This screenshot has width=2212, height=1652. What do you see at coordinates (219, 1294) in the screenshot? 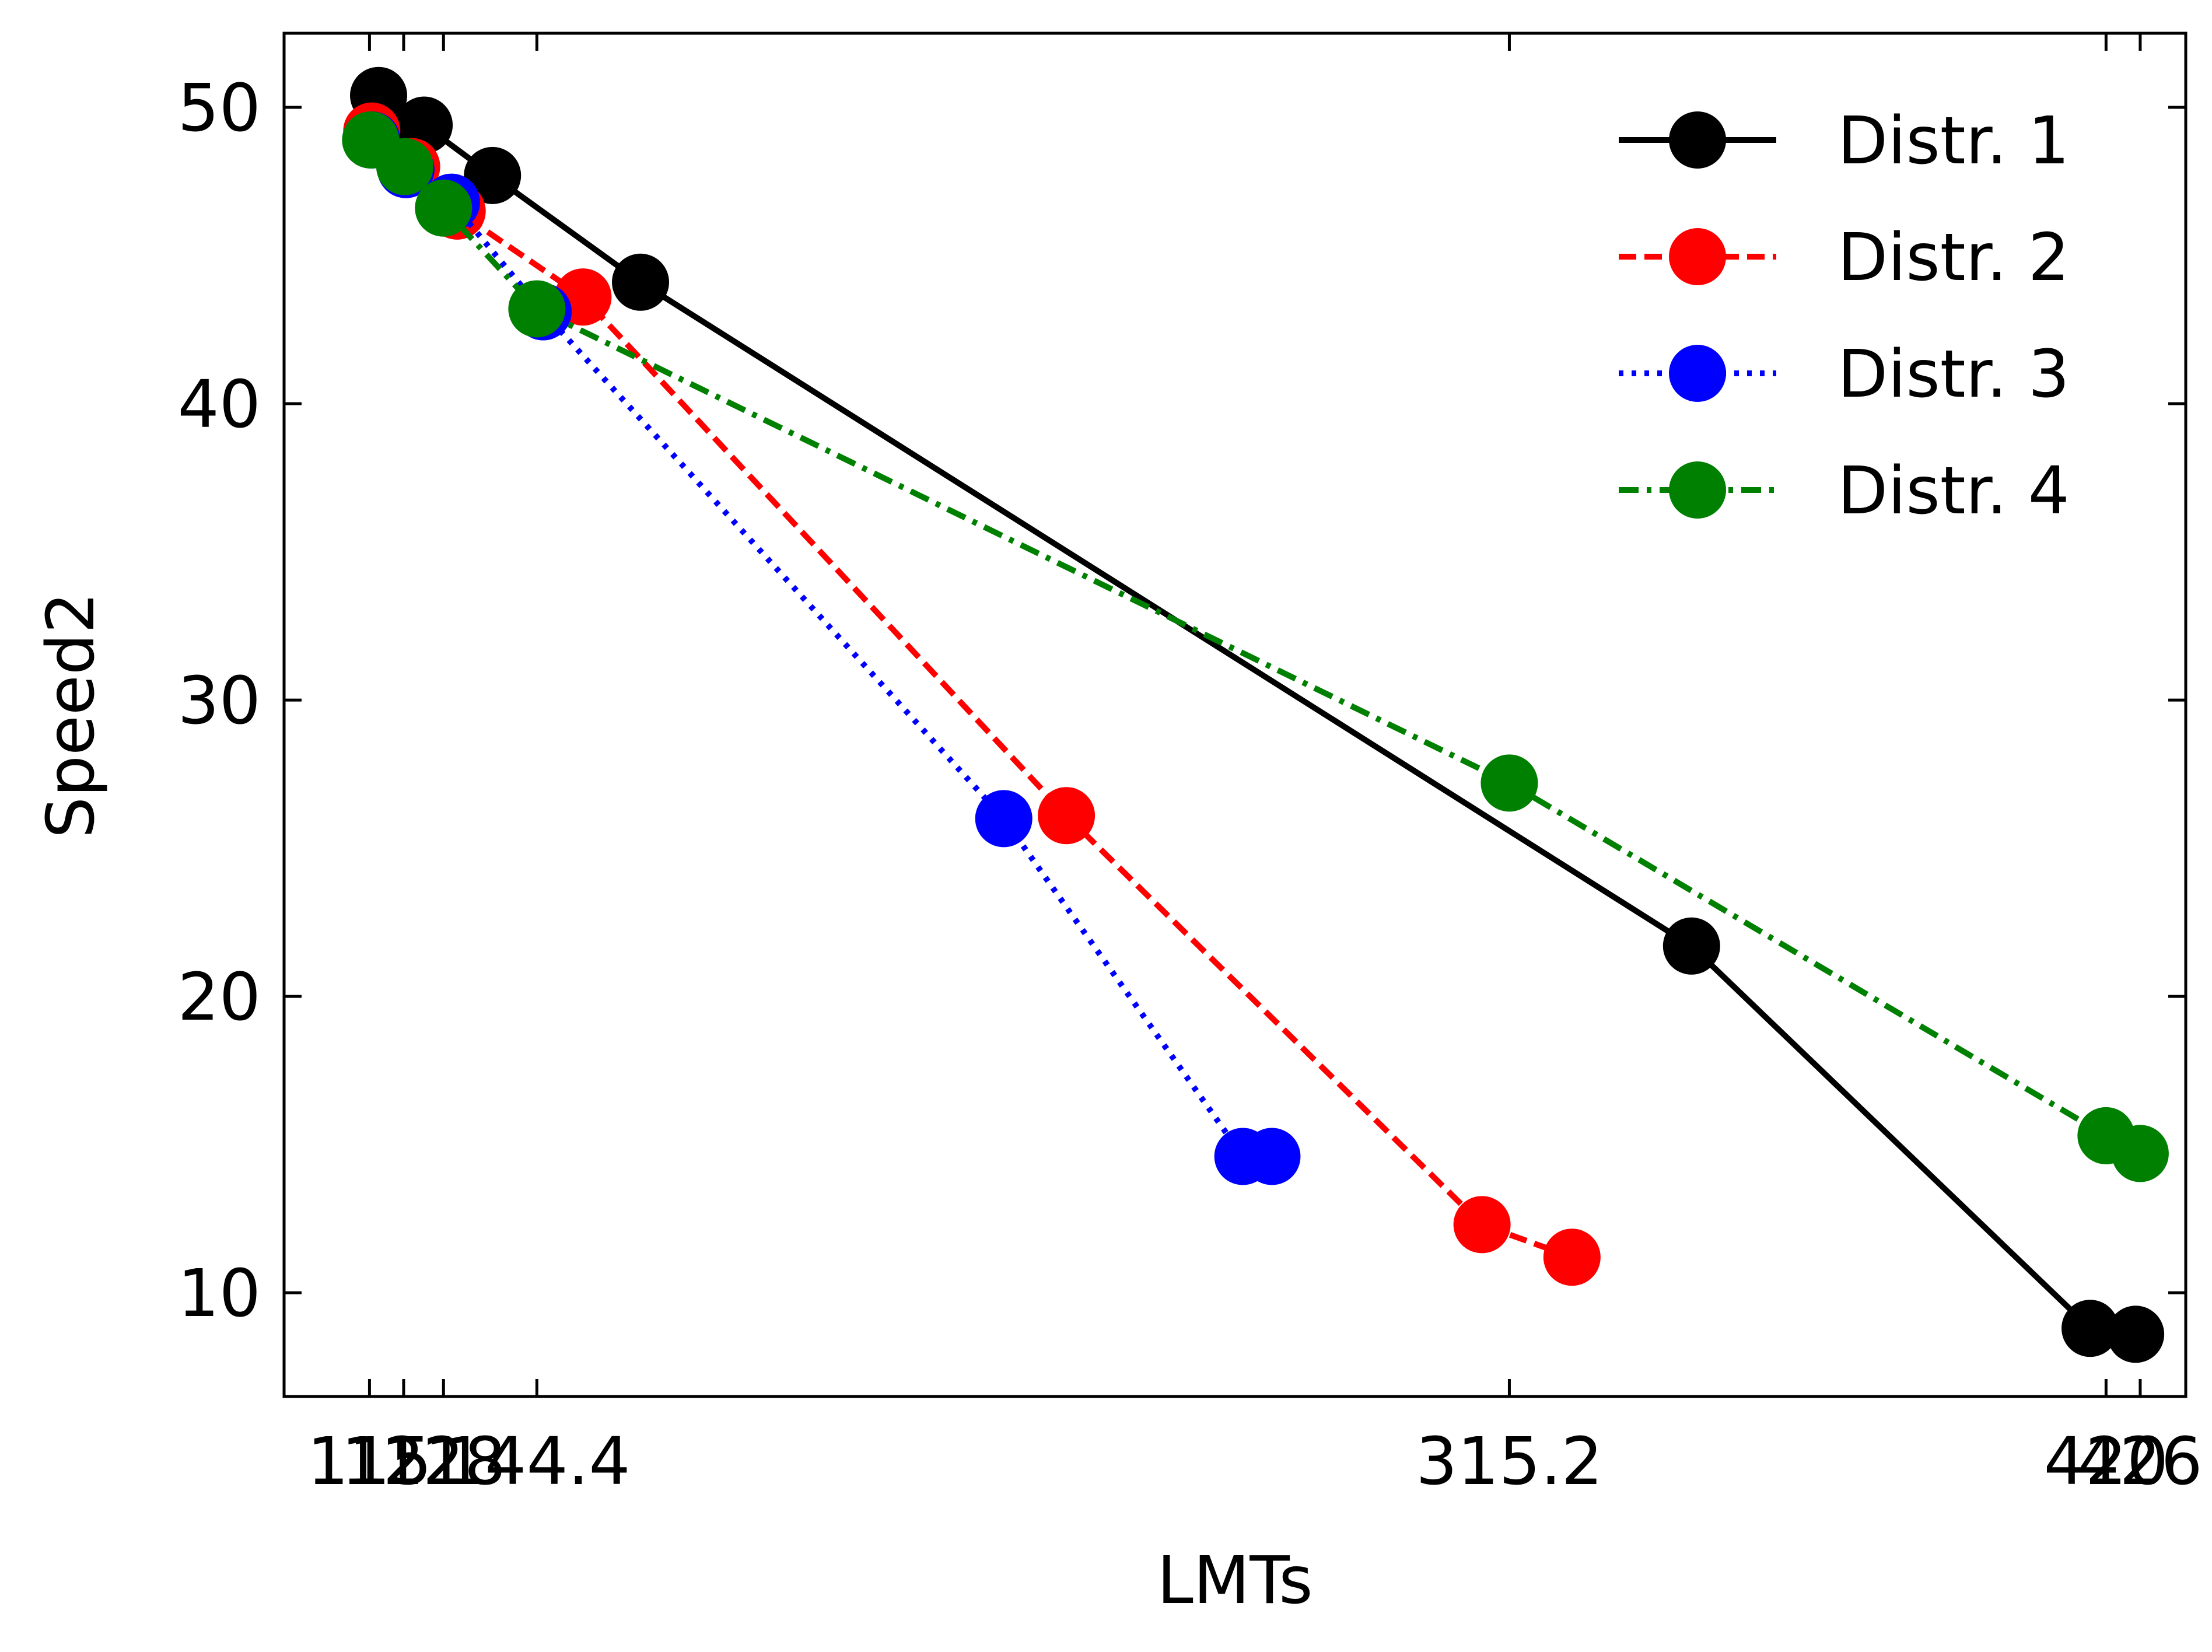
I see `y-tick-label: 10` at bounding box center [219, 1294].